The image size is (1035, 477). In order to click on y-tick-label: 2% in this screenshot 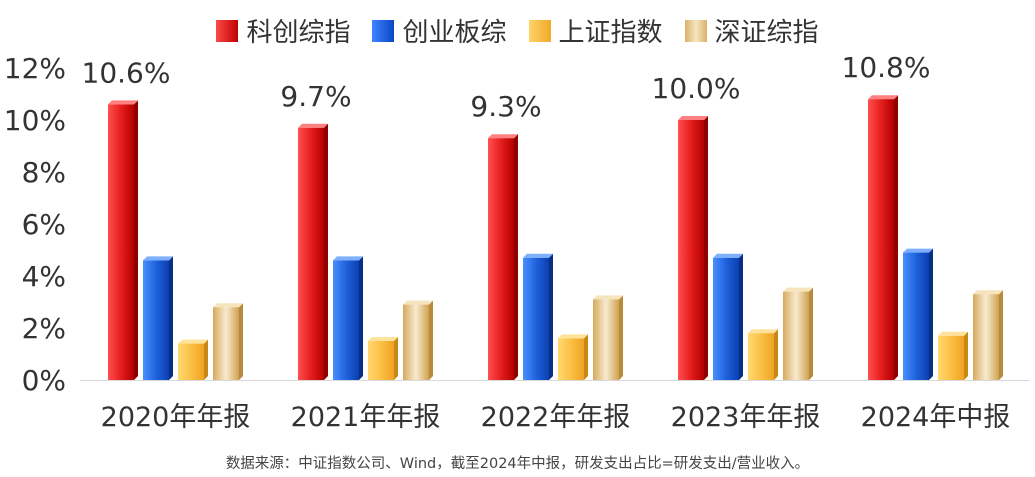, I will do `click(44, 328)`.